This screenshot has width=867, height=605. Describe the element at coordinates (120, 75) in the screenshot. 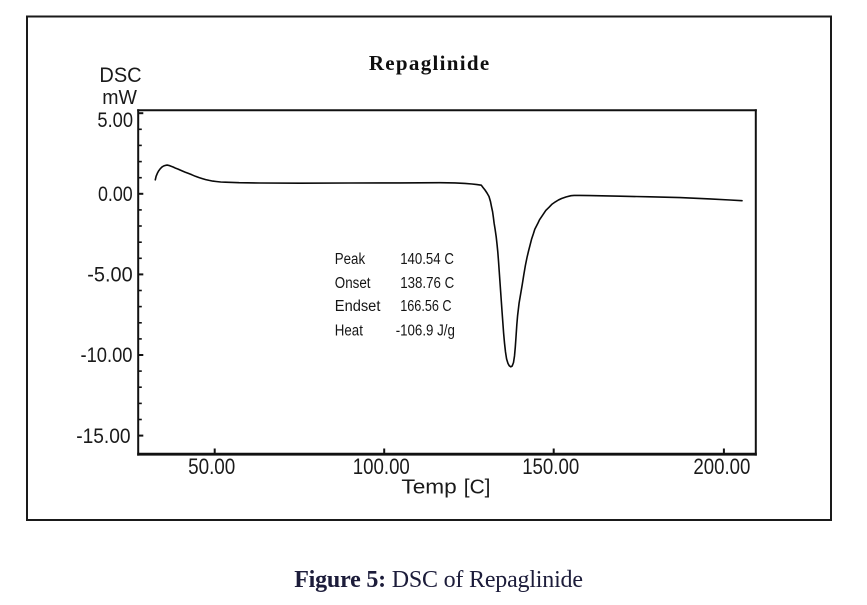

I see `svg-text: DSC` at that location.